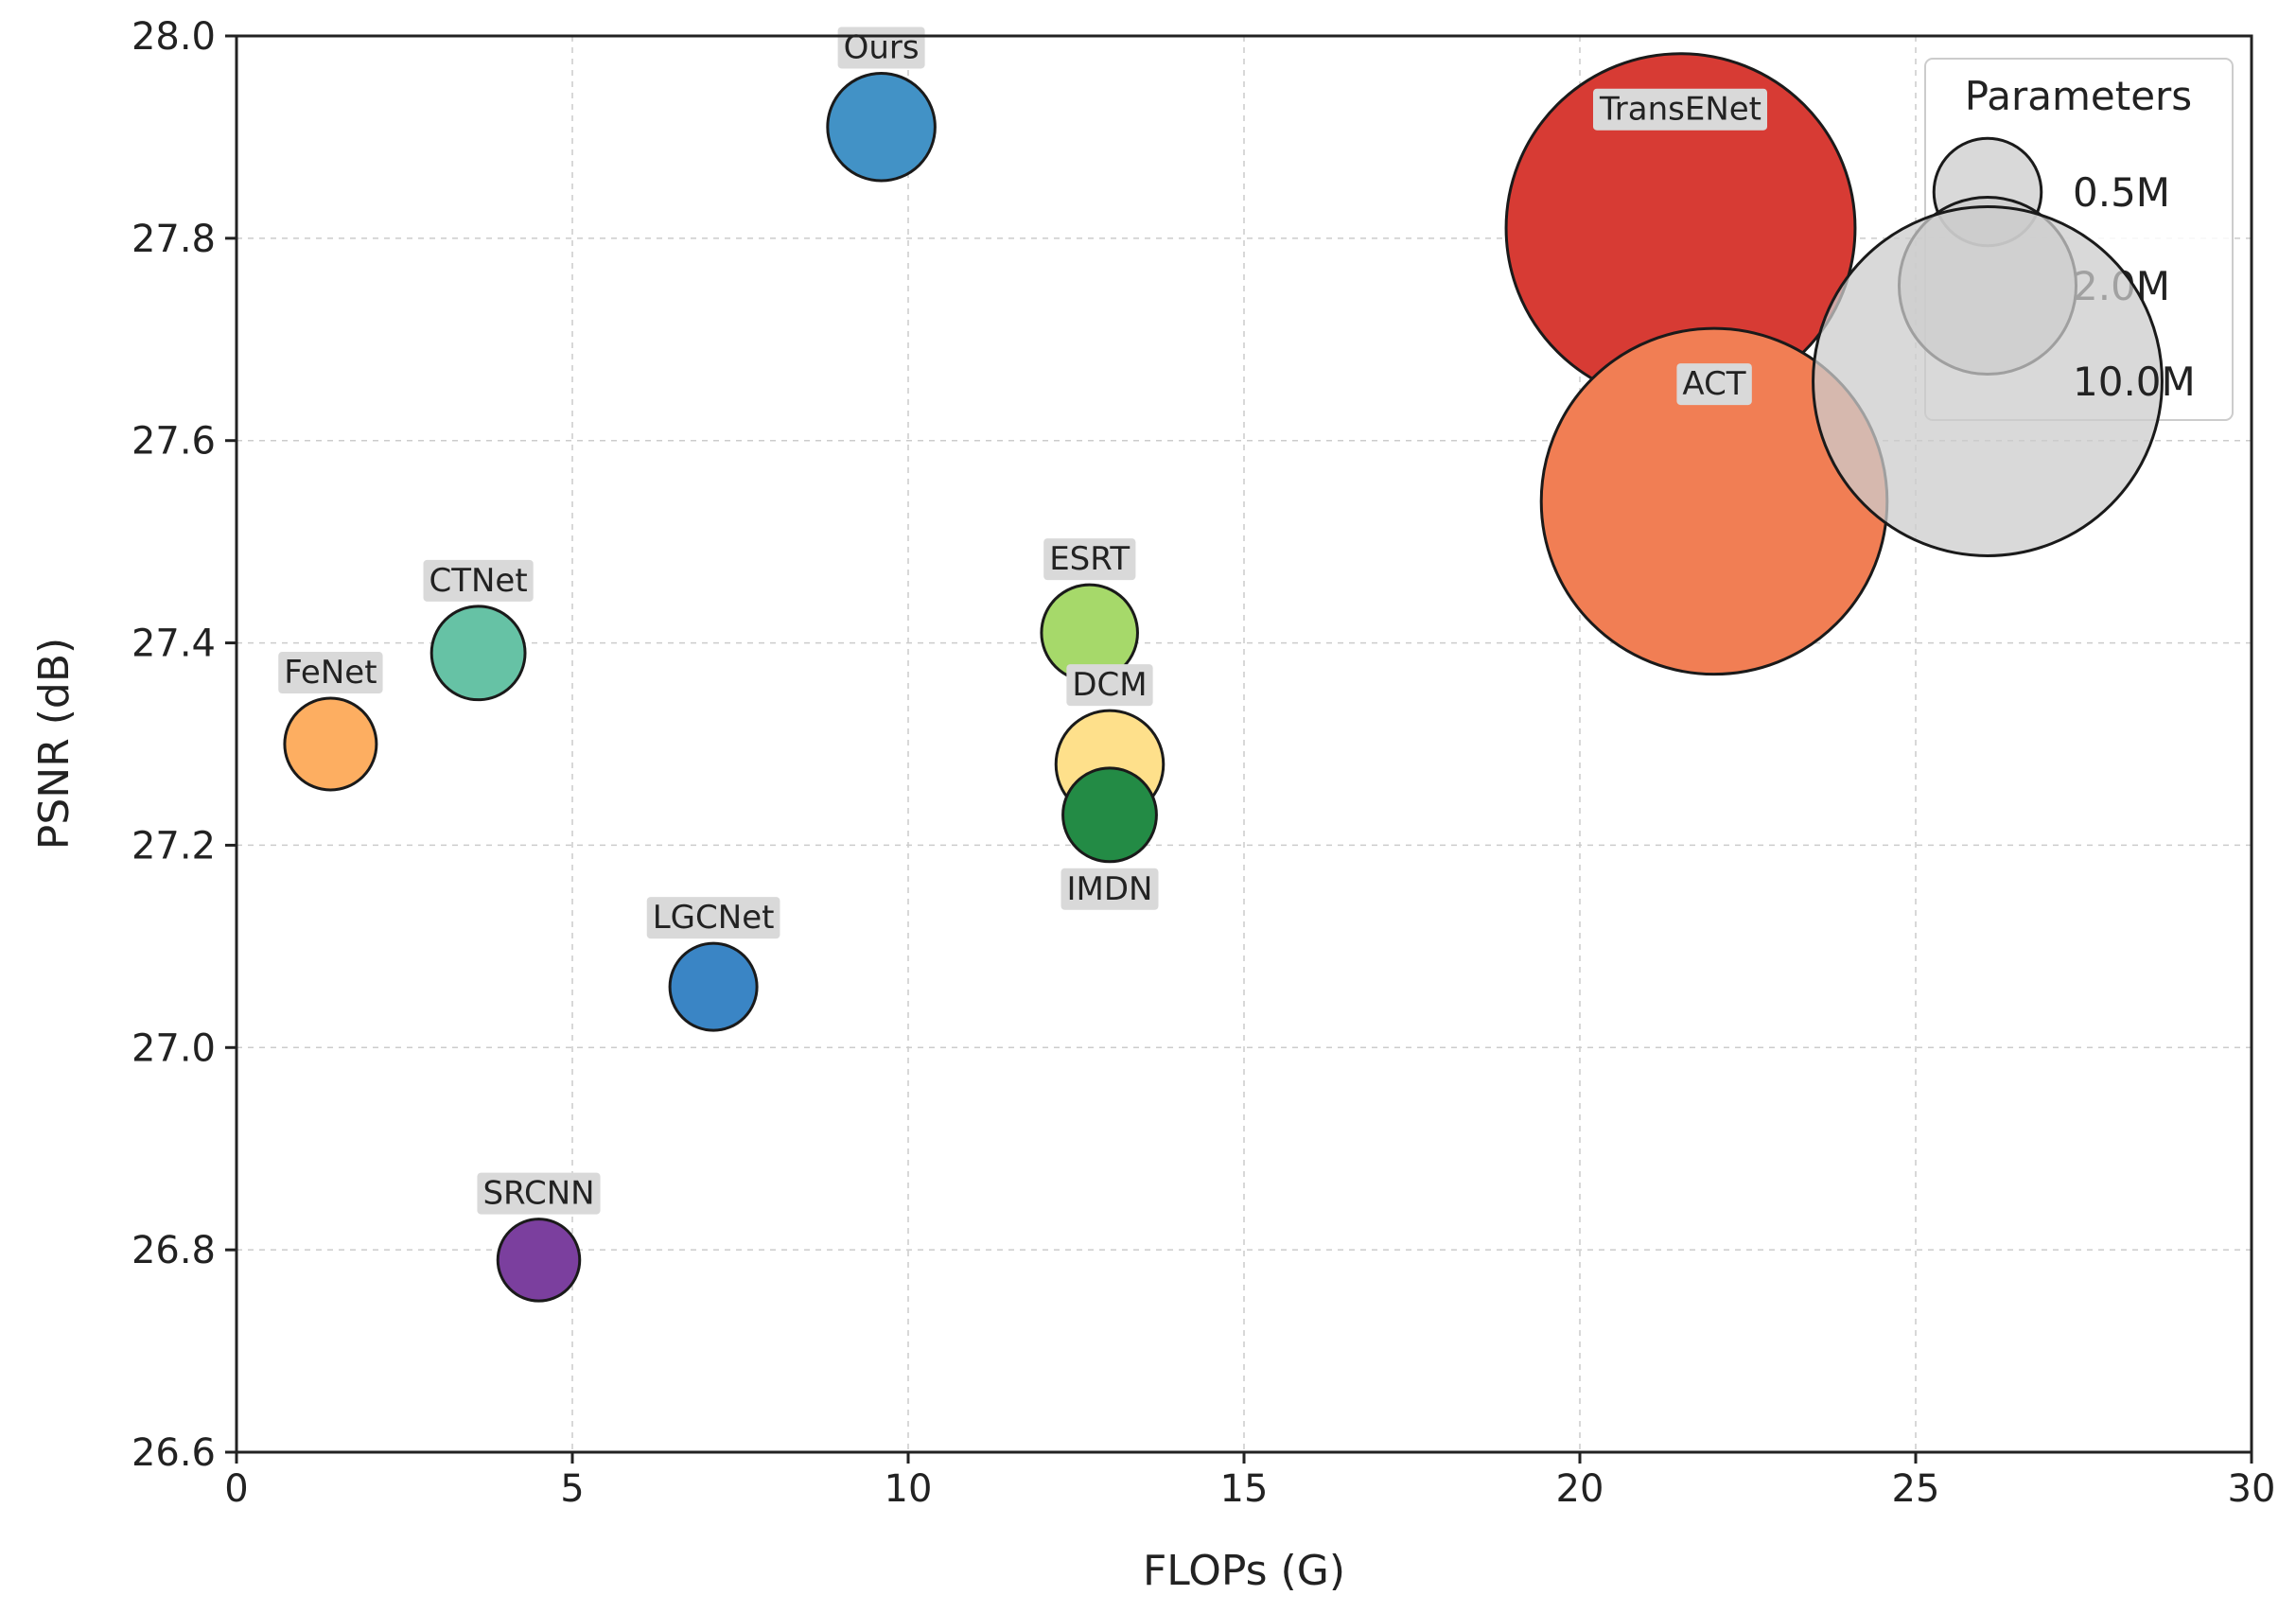 The image size is (2296, 1613). I want to click on x-axis-label: FLOPs (G), so click(1244, 1571).